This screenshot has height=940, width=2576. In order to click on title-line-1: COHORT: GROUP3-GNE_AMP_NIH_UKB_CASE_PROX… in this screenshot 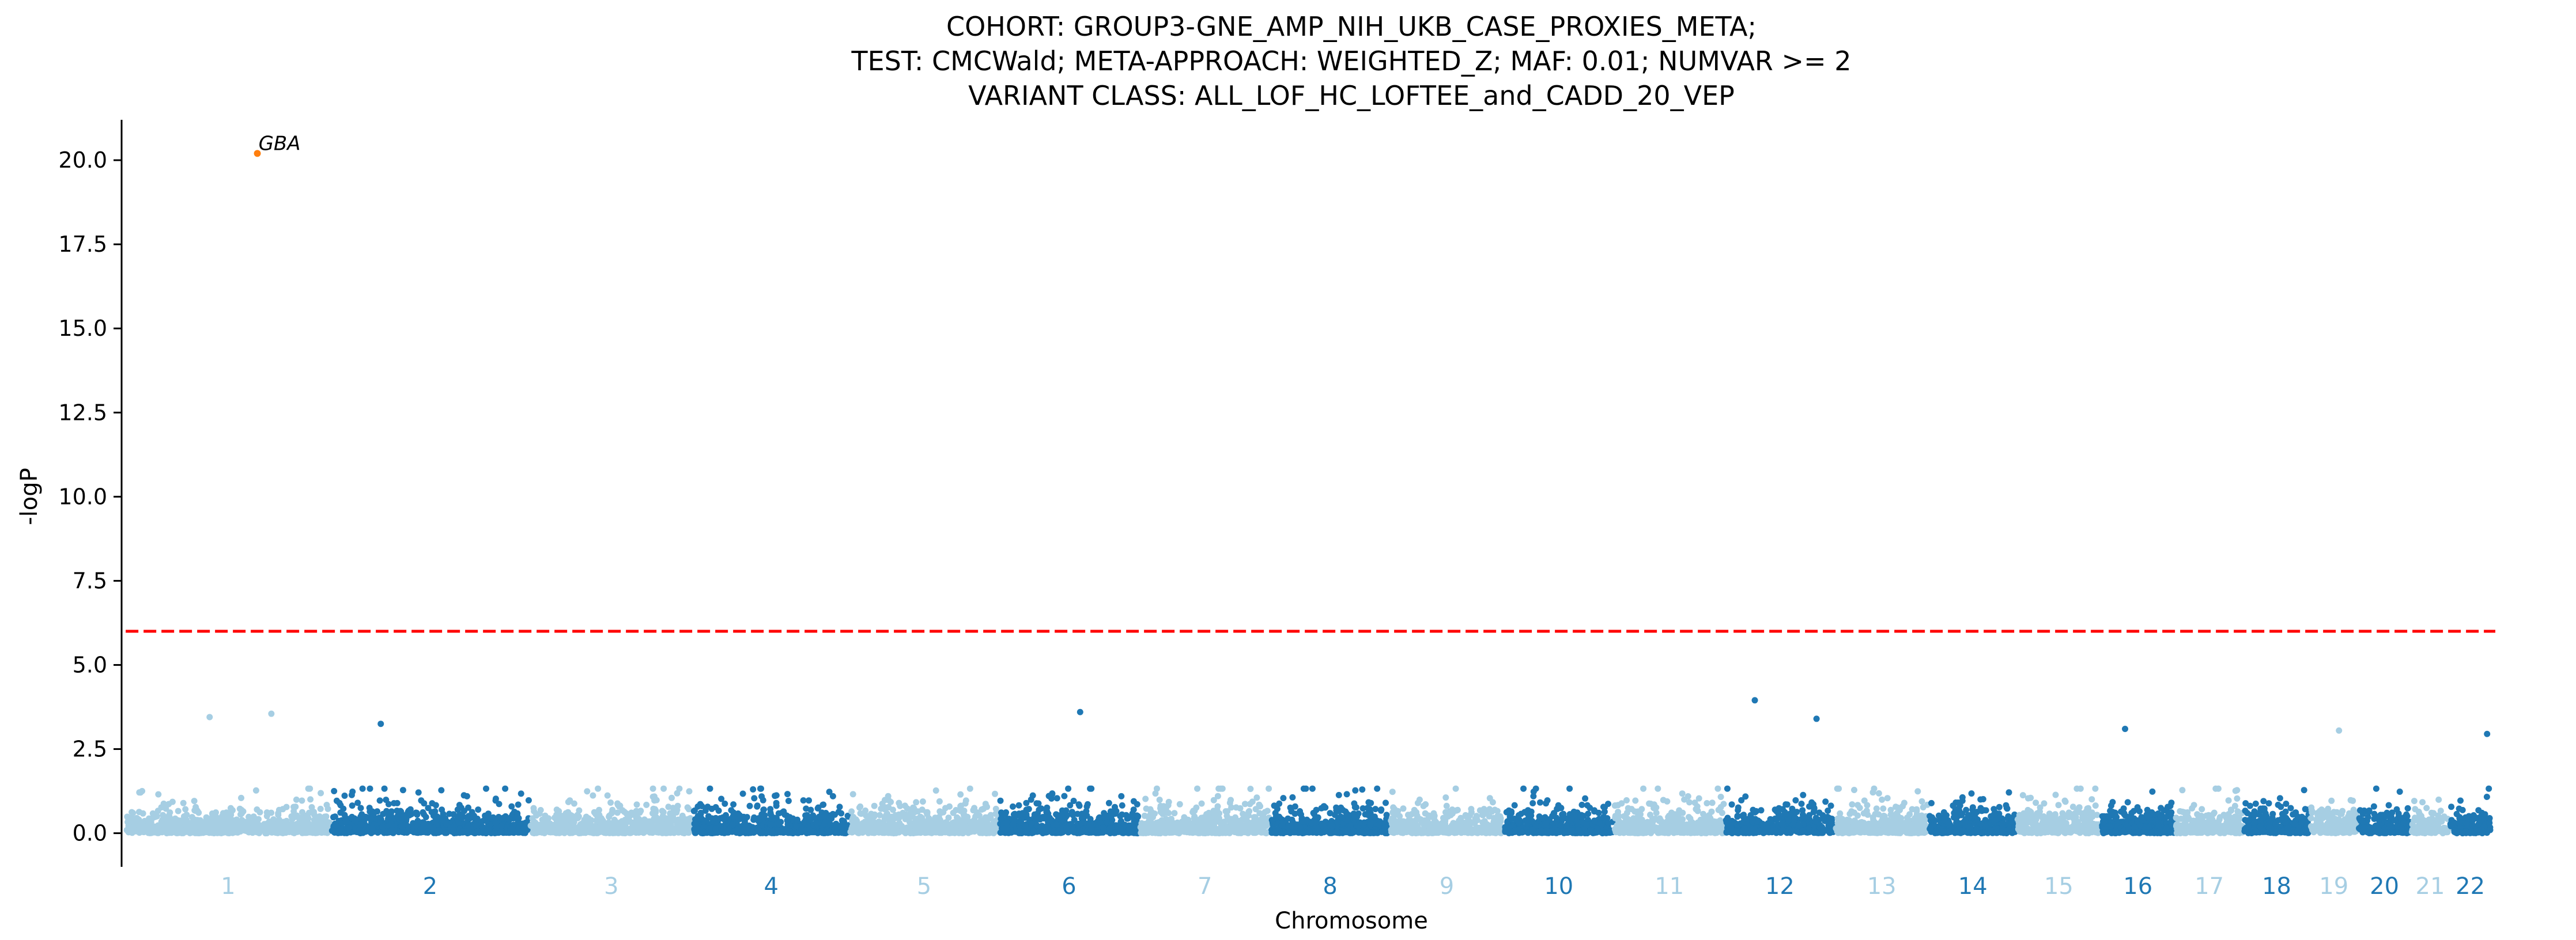, I will do `click(1351, 26)`.